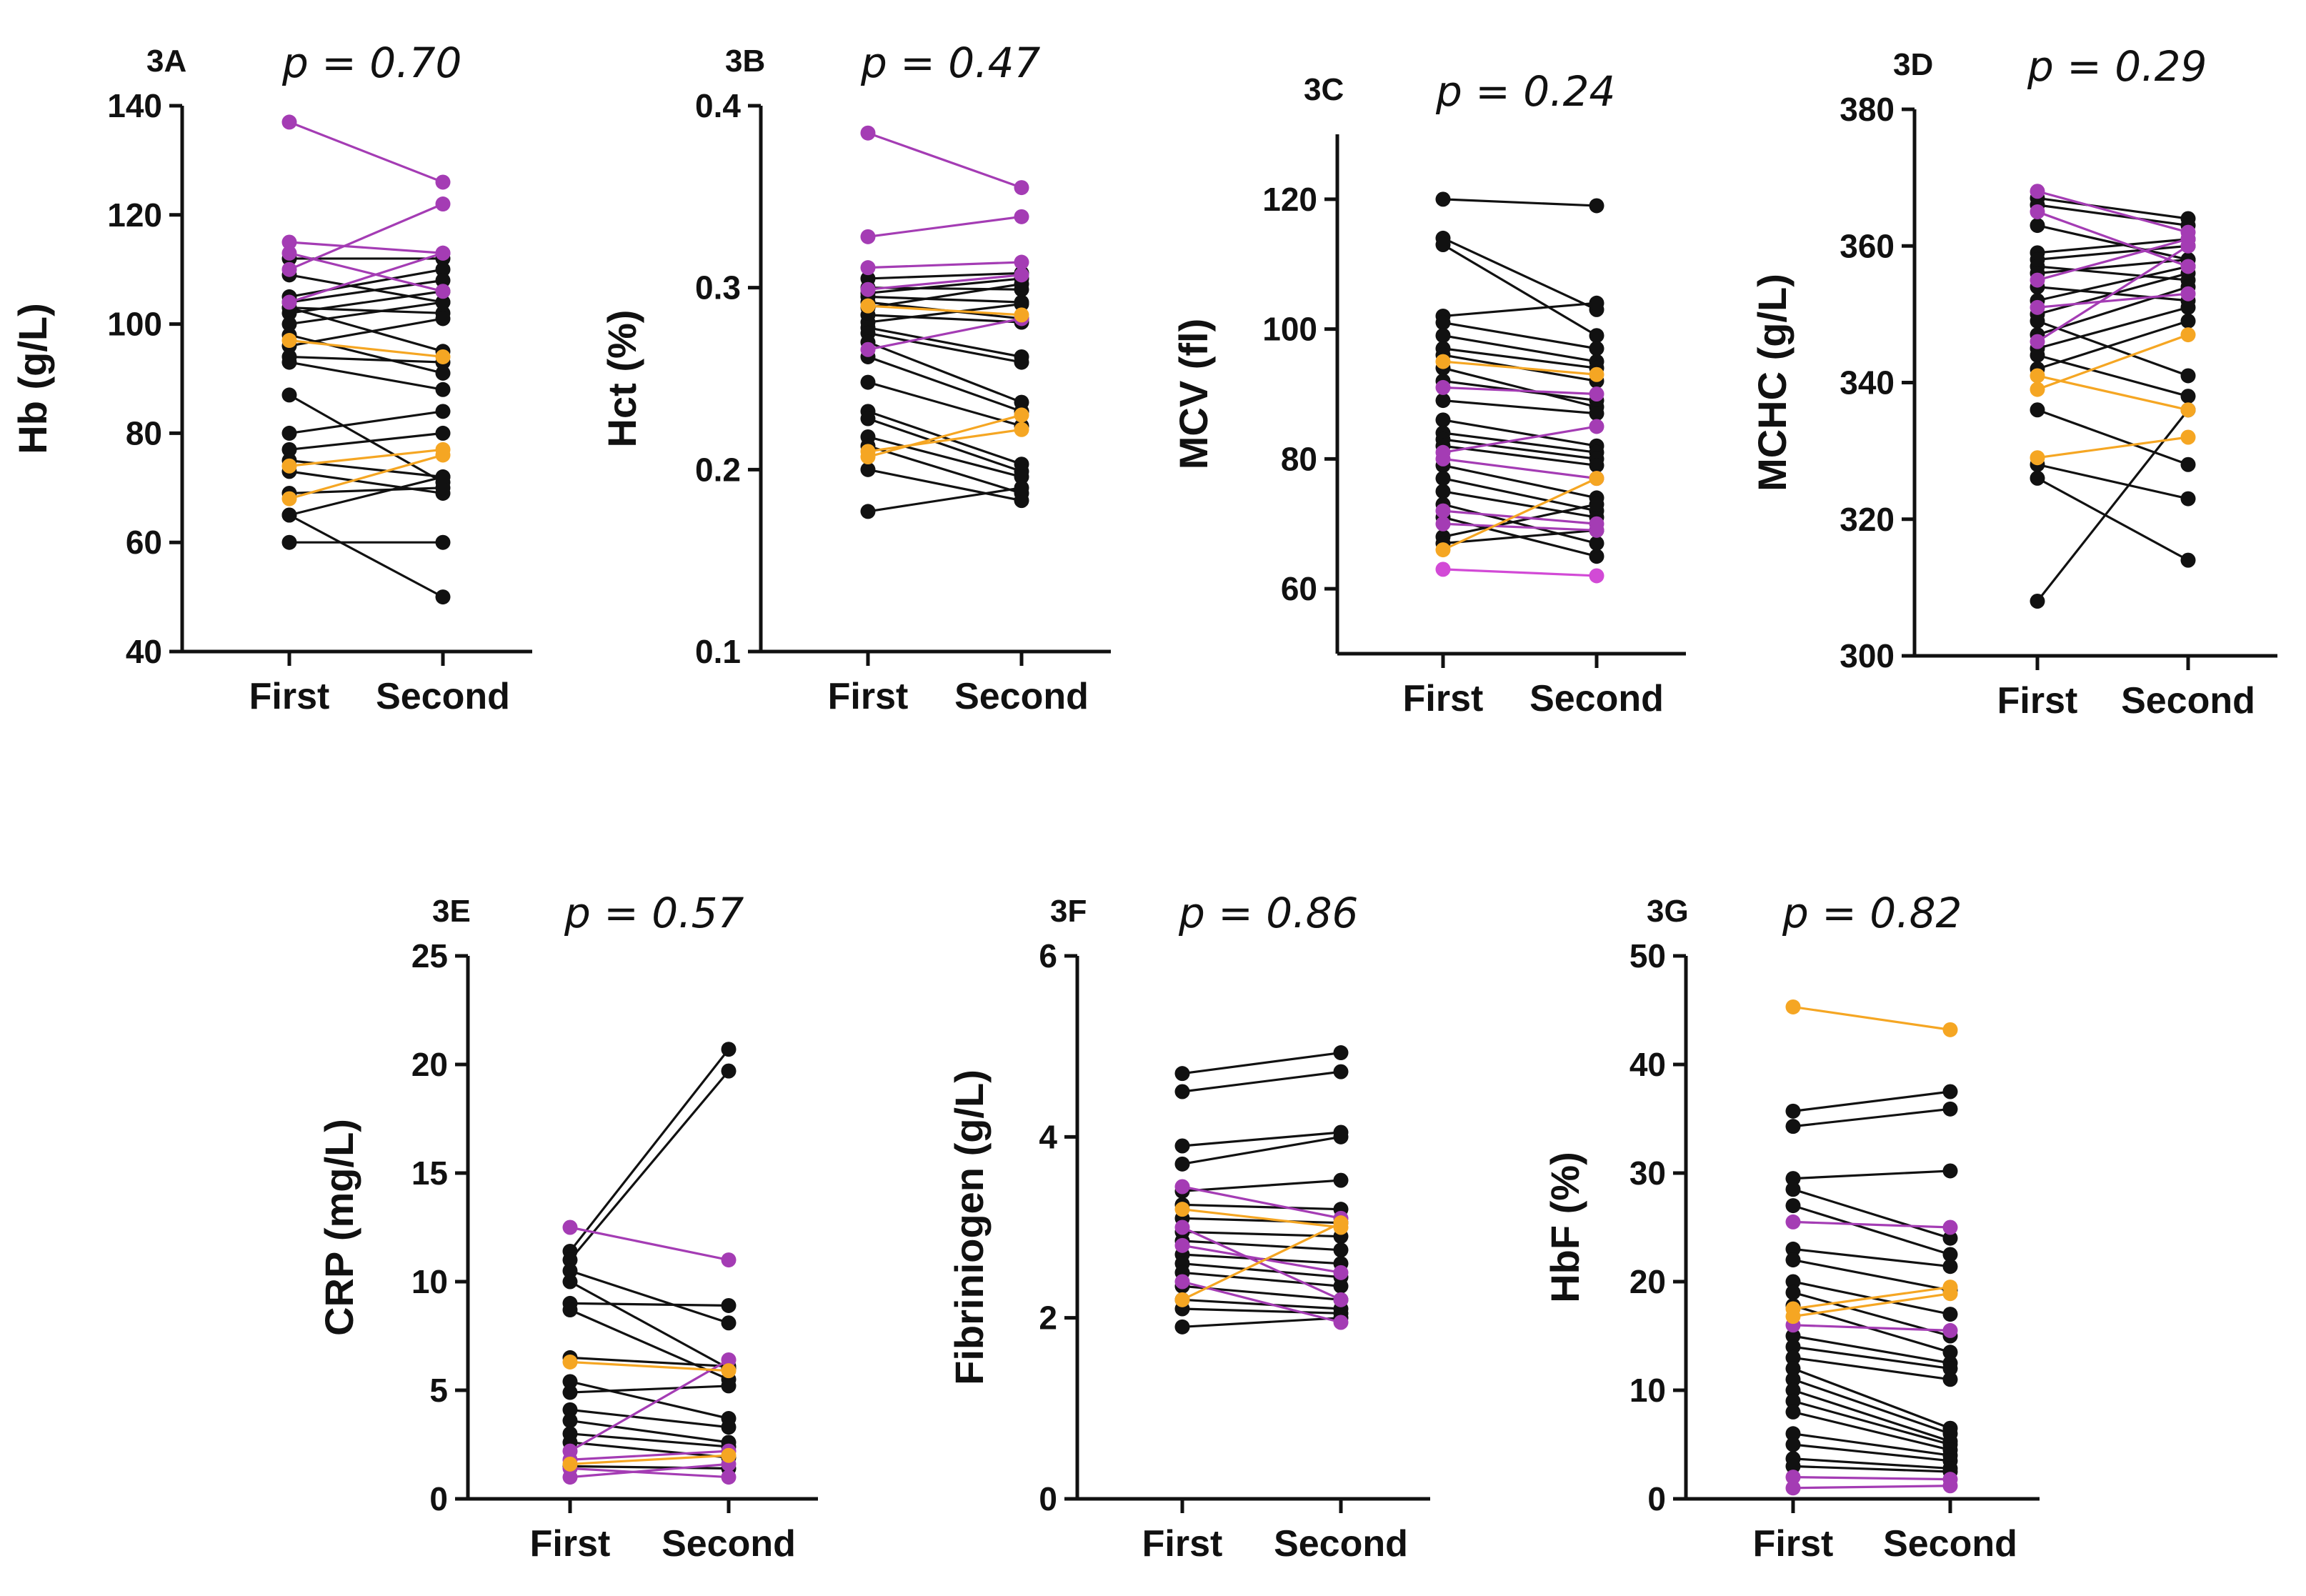  What do you see at coordinates (855, 378) in the screenshot?
I see `panel-3b: 3B p = 0.47 0.1 0.2 0.3 0.4 First Second Hct (%)` at bounding box center [855, 378].